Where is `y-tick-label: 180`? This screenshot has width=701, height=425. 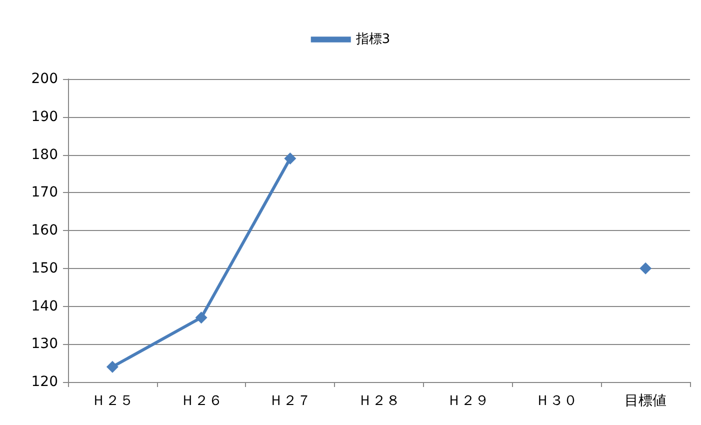 y-tick-label: 180 is located at coordinates (44, 154).